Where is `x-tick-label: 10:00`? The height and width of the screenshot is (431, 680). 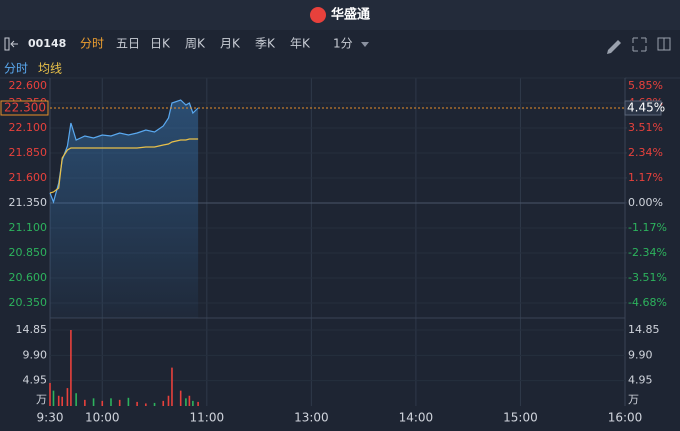
x-tick-label: 10:00 is located at coordinates (102, 418).